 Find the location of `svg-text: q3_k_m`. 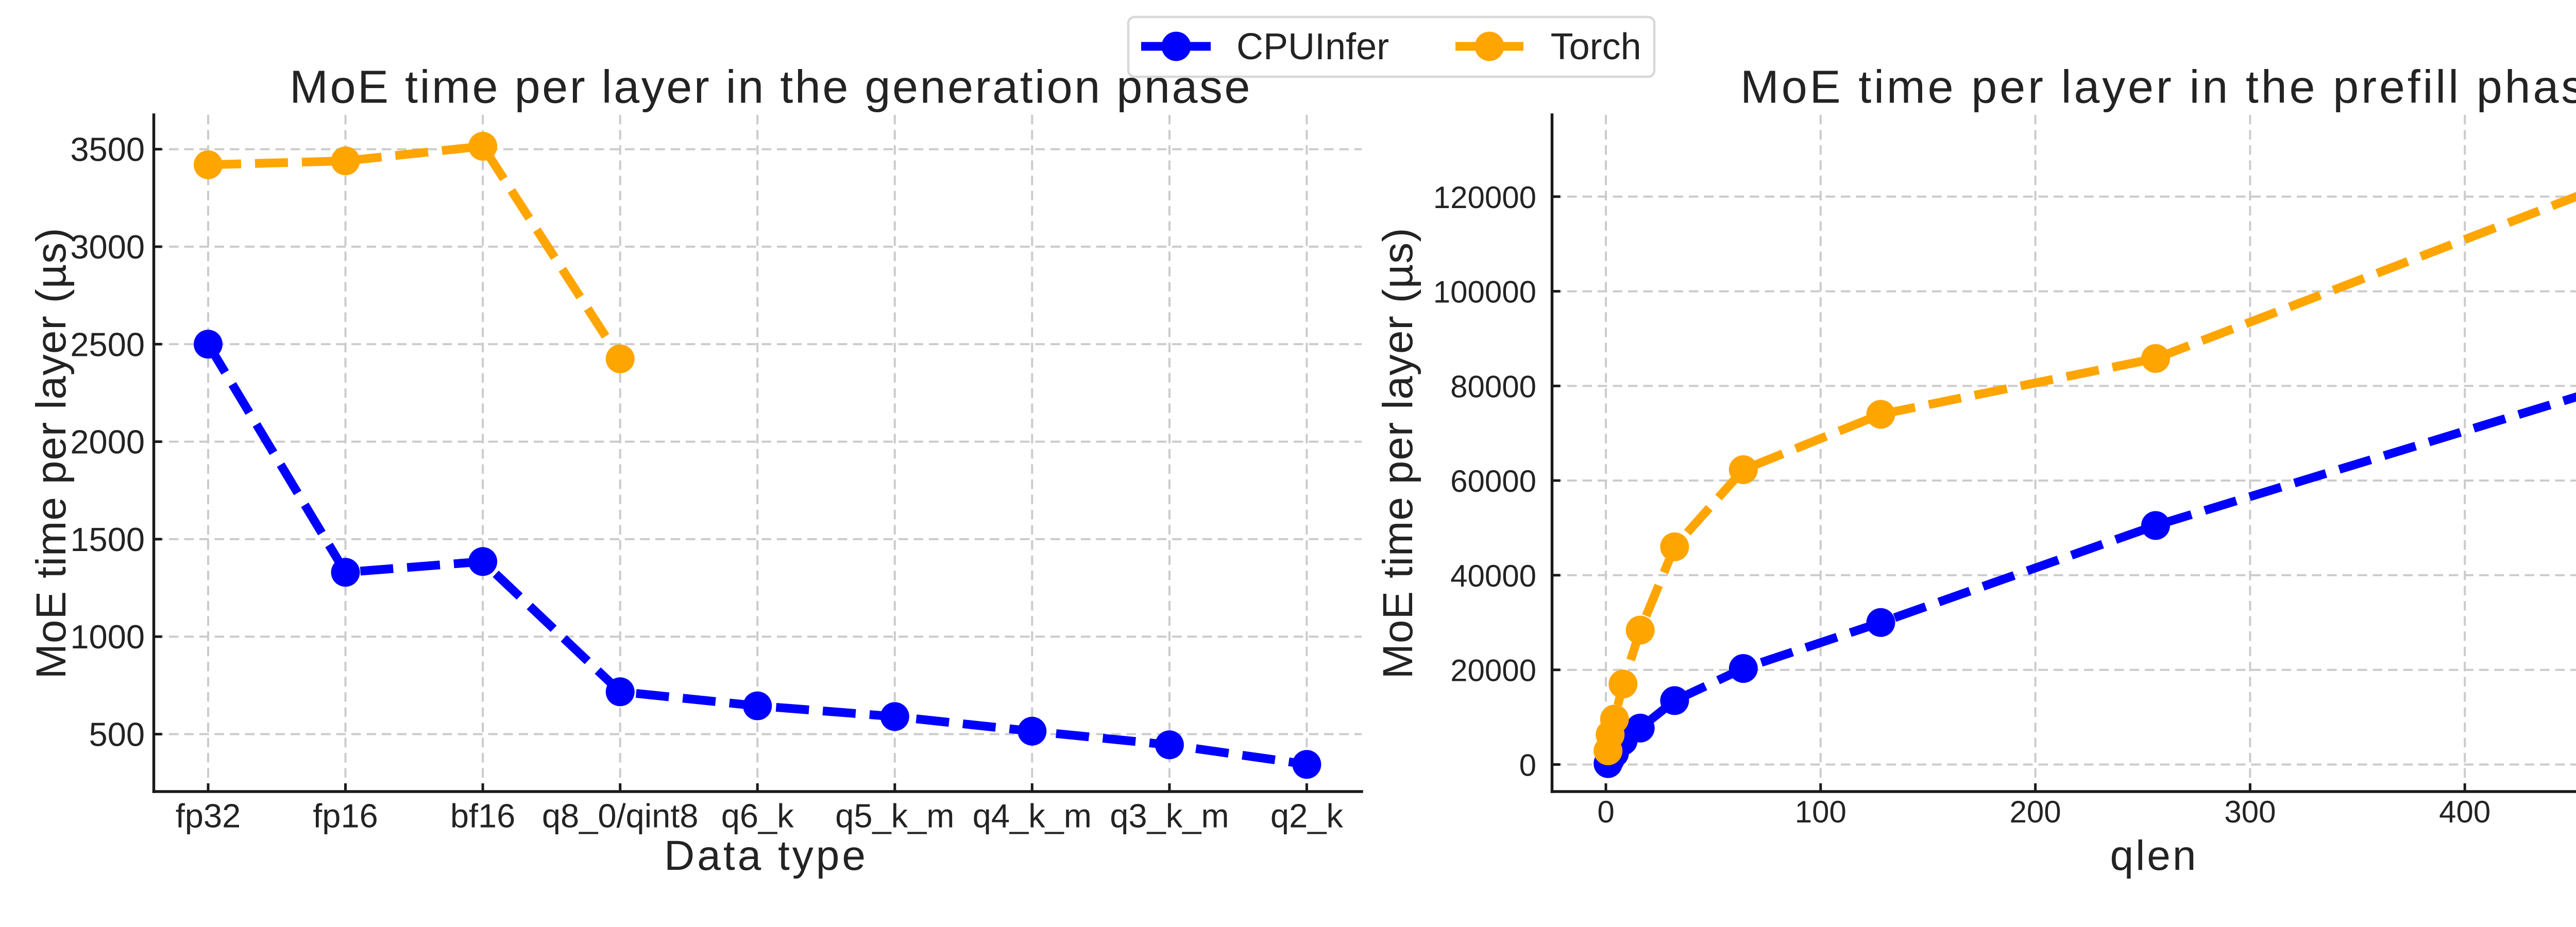

svg-text: q3_k_m is located at coordinates (1169, 816).